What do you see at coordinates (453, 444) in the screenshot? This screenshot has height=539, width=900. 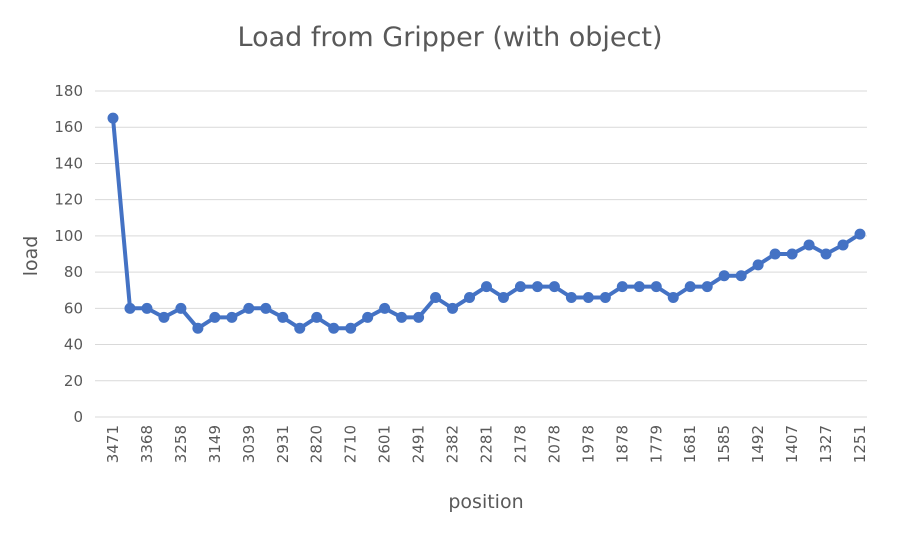 I see `x-tick-label: 2382` at bounding box center [453, 444].